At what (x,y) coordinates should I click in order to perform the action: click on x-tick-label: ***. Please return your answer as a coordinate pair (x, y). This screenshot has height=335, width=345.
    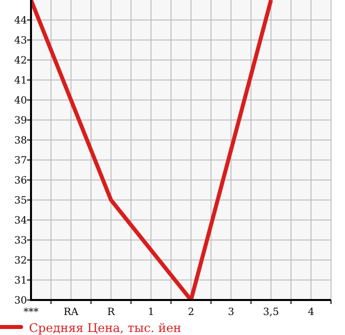
    Looking at the image, I should click on (31, 312).